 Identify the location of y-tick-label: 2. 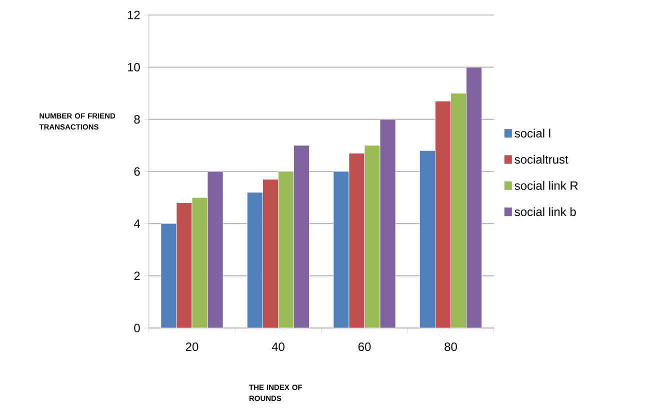
(137, 276).